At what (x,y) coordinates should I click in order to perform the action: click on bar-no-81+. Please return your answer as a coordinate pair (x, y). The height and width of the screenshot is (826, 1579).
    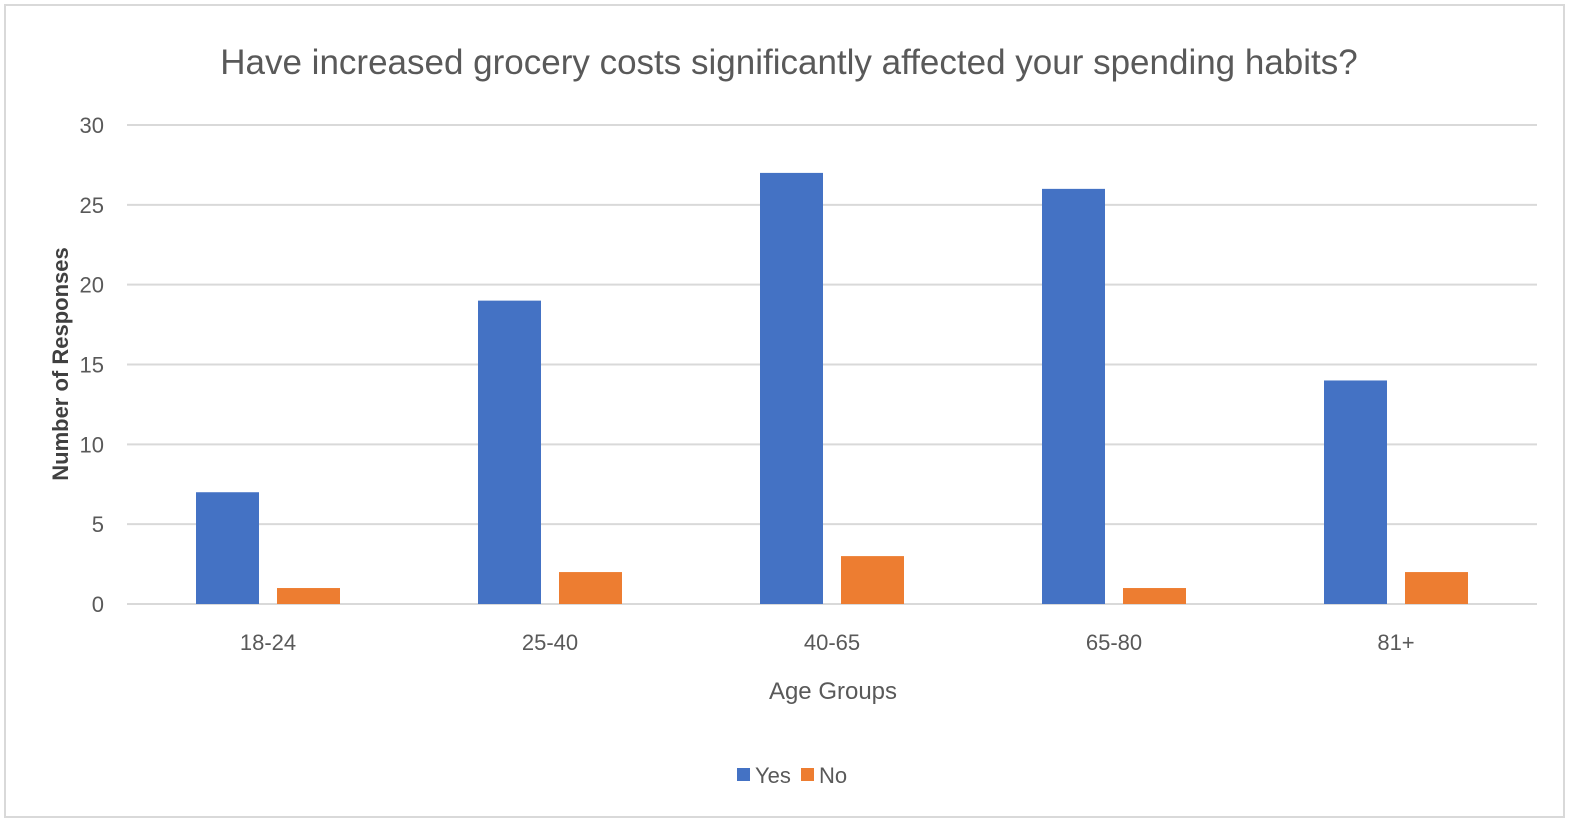
    Looking at the image, I should click on (1436, 588).